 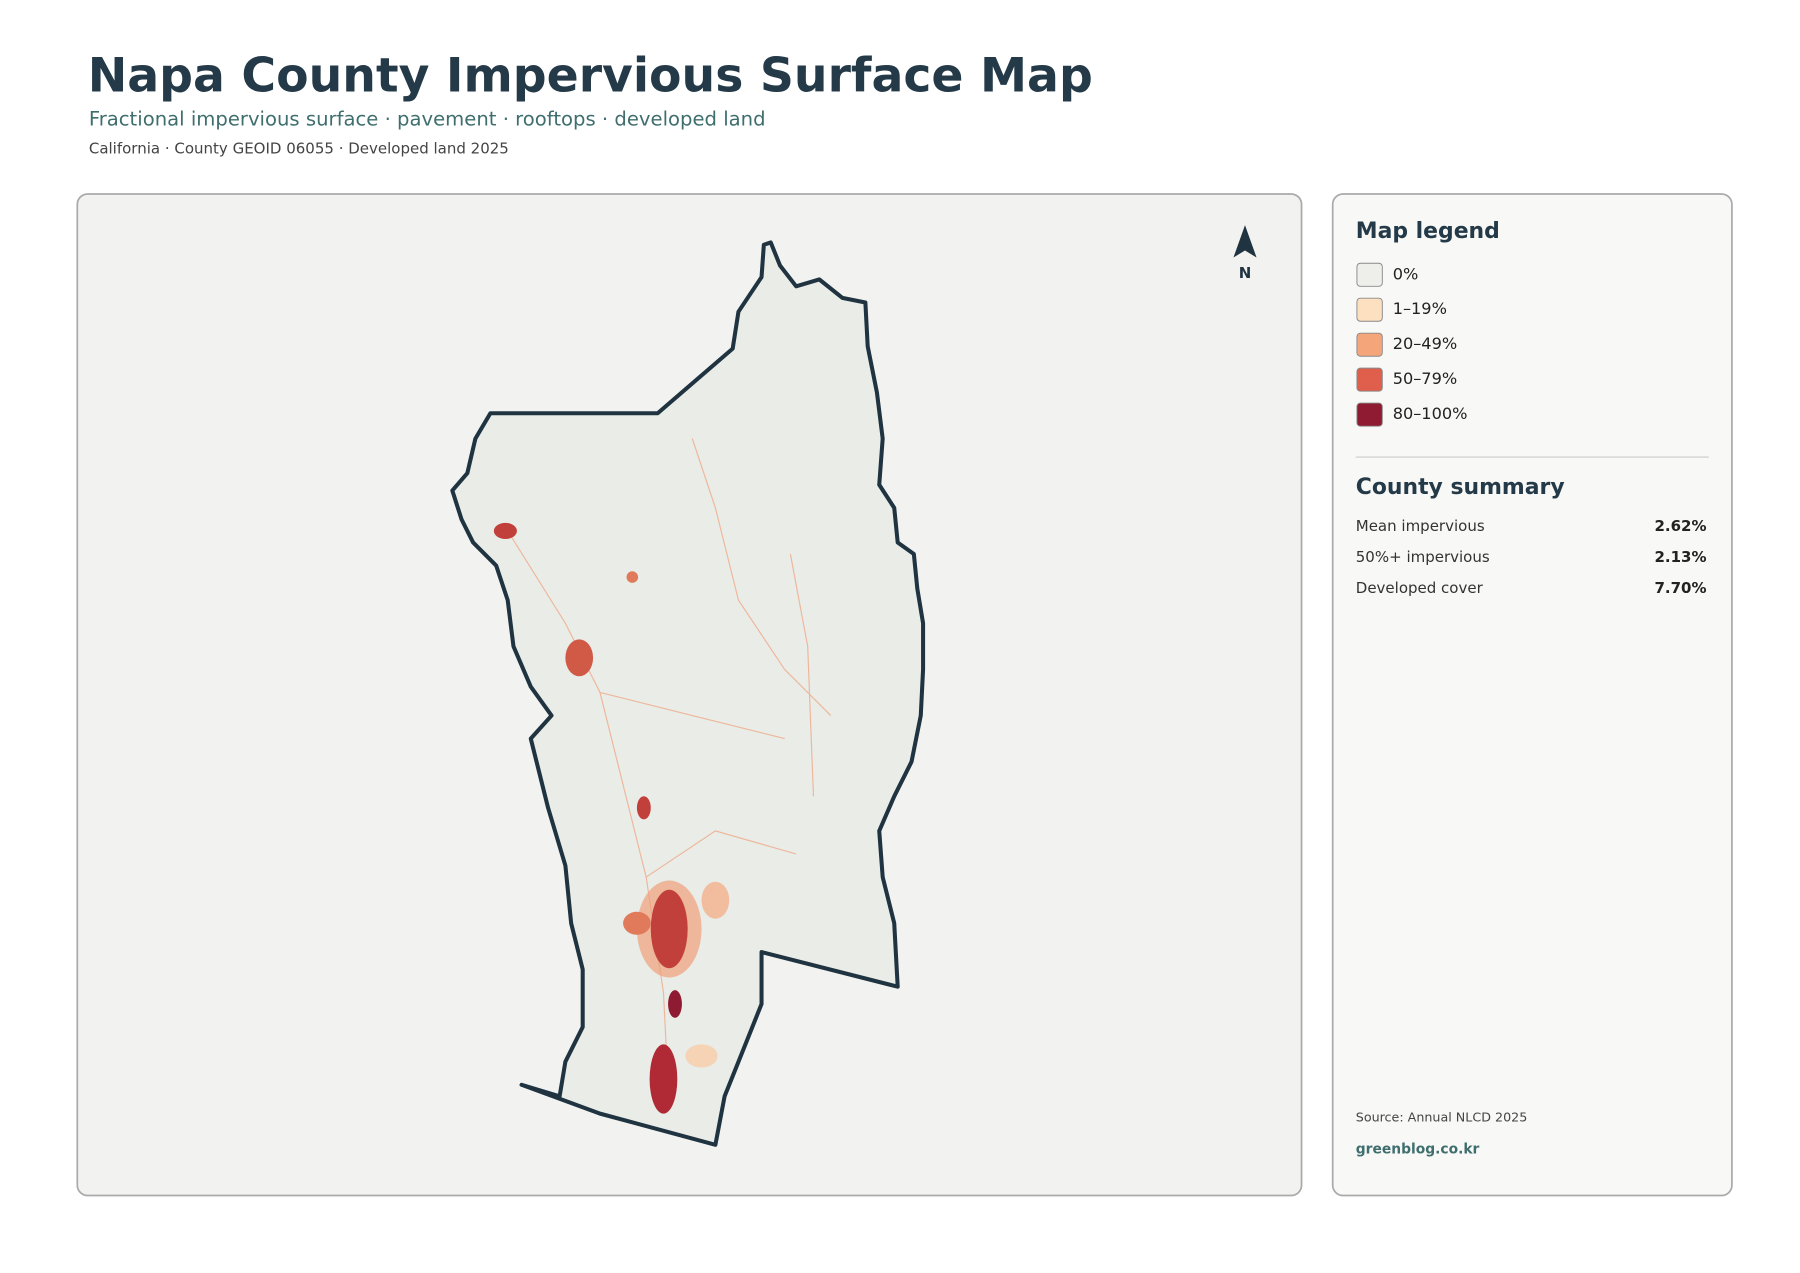 I want to click on title: Napa County Impervious Surface Map, so click(x=590, y=76).